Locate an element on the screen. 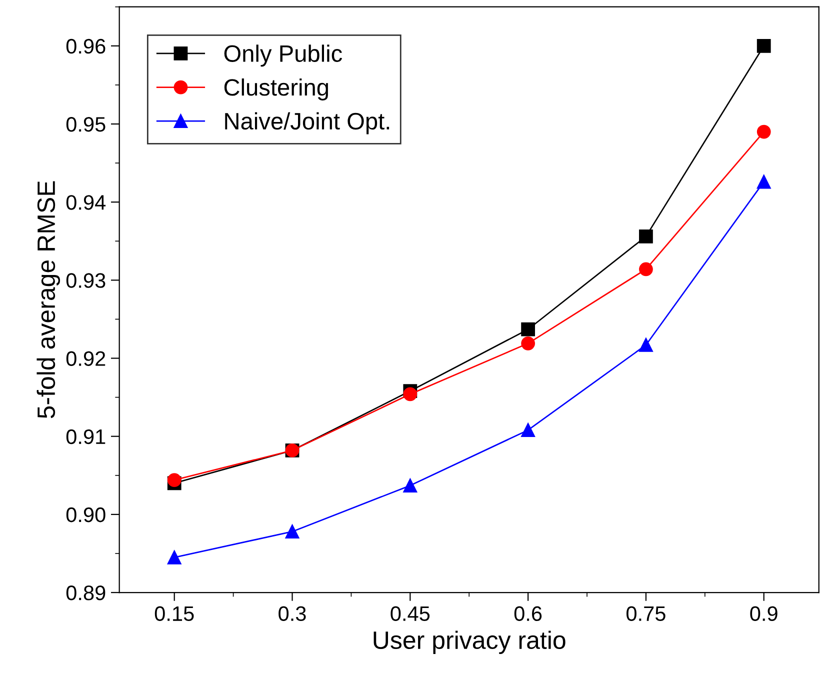 The image size is (823, 685). x-tick-label: 0.45 is located at coordinates (410, 614).